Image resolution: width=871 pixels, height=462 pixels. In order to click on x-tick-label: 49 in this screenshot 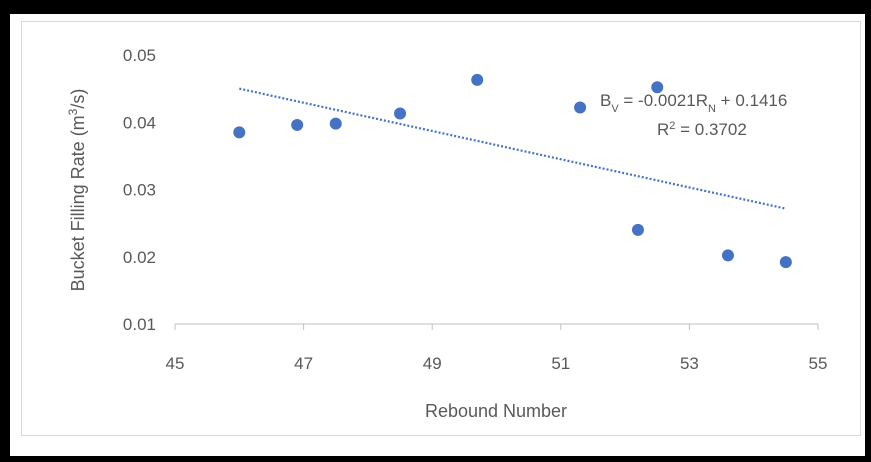, I will do `click(432, 363)`.